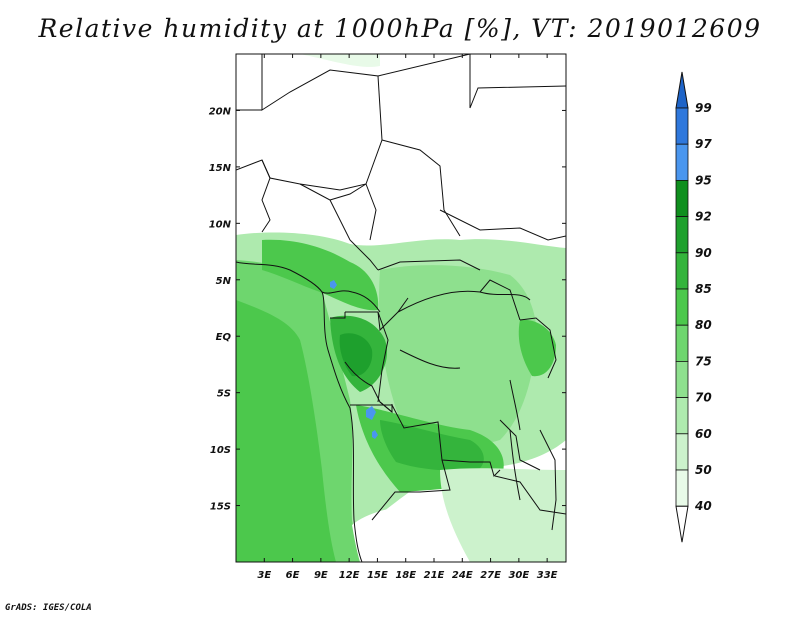 This screenshot has width=800, height=618. I want to click on lon-tick-label: 15E, so click(377, 575).